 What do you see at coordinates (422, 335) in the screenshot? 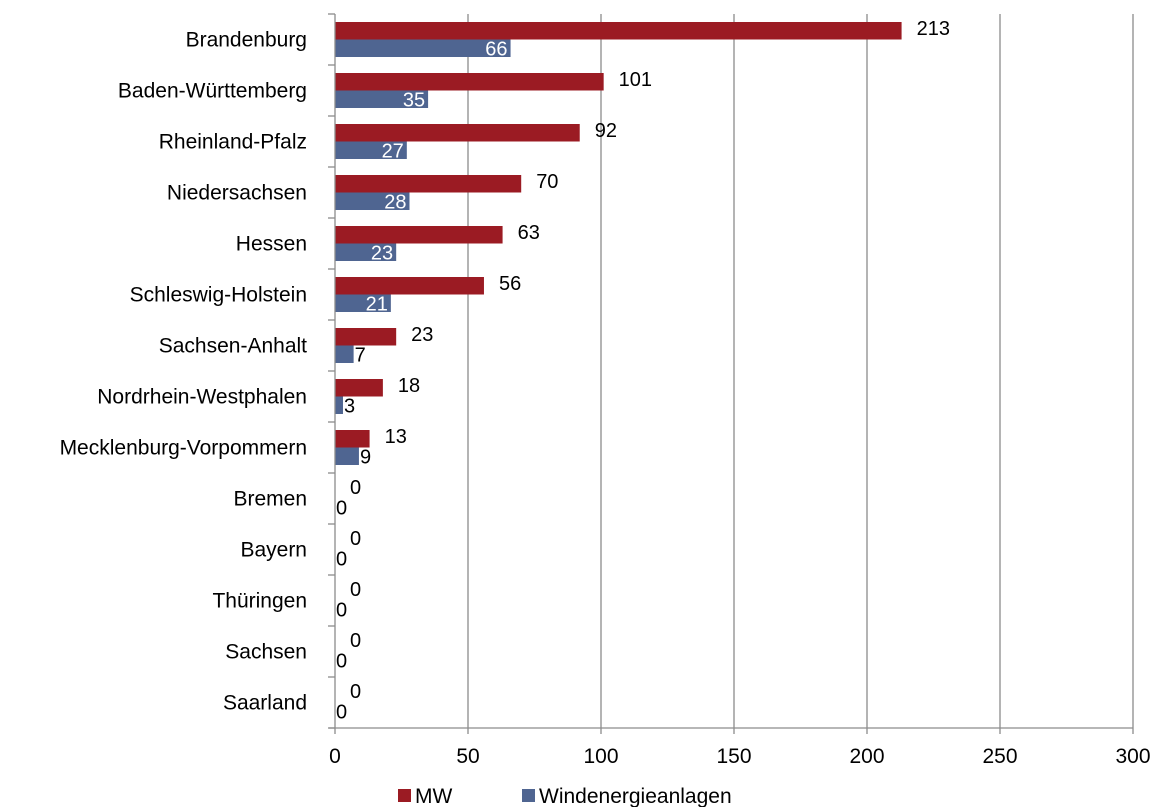
I see `data-label-mw: 23` at bounding box center [422, 335].